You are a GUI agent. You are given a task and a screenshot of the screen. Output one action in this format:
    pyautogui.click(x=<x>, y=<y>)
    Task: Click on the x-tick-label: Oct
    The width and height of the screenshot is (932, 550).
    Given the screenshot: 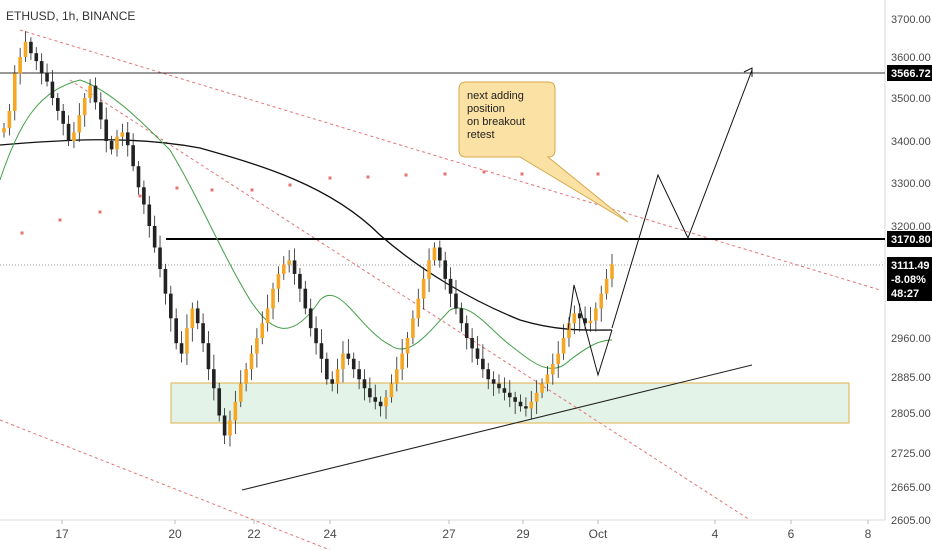 What is the action you would take?
    pyautogui.click(x=598, y=534)
    